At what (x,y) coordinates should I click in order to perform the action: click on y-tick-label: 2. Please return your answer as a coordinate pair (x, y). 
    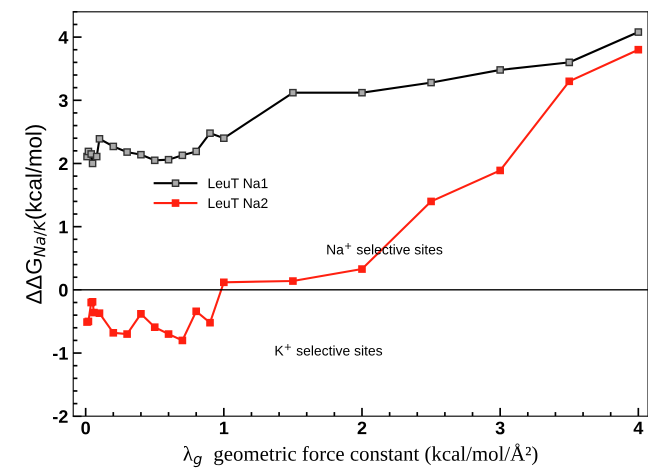
    Looking at the image, I should click on (63, 163).